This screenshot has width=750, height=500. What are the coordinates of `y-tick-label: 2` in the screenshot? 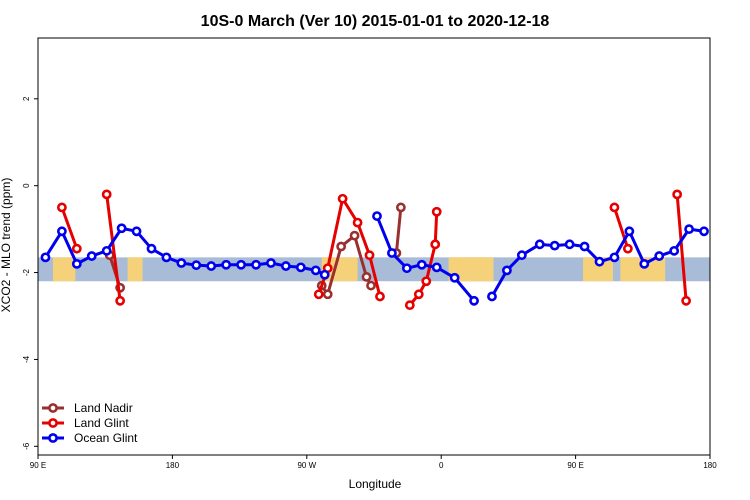 It's located at (26, 98).